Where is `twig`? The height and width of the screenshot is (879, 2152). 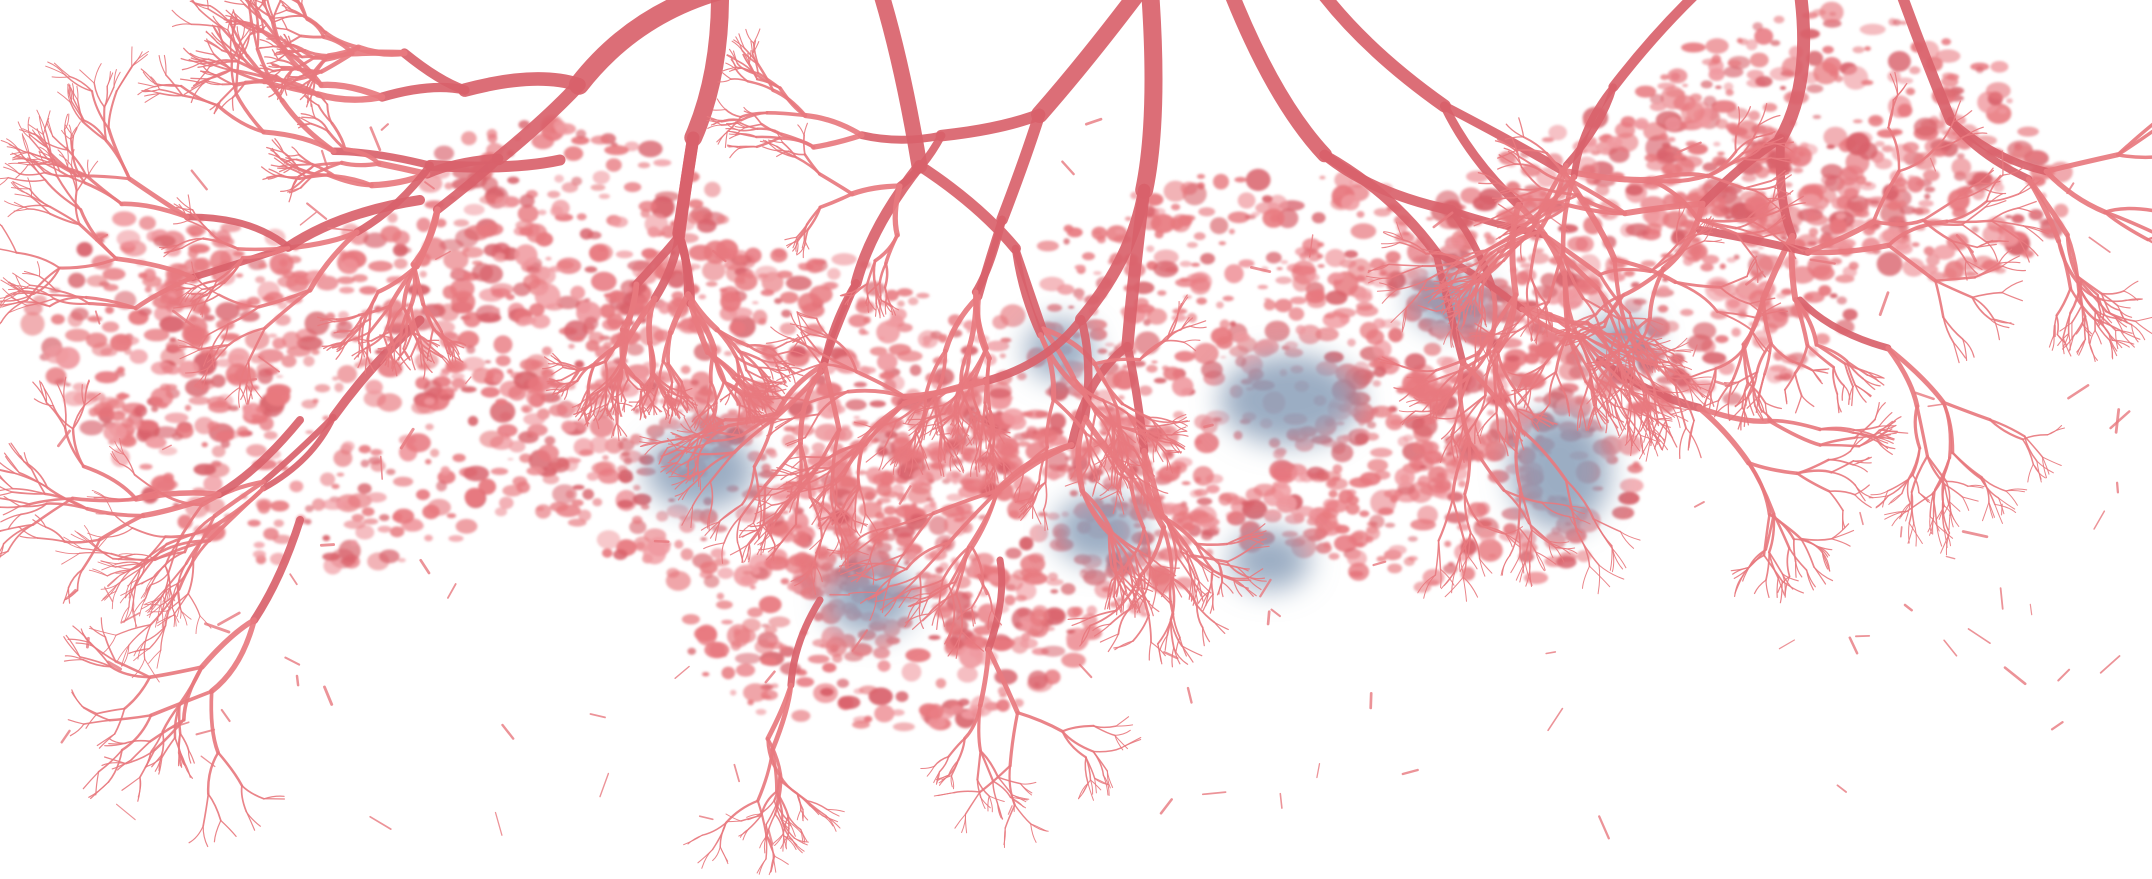 twig is located at coordinates (651, 358).